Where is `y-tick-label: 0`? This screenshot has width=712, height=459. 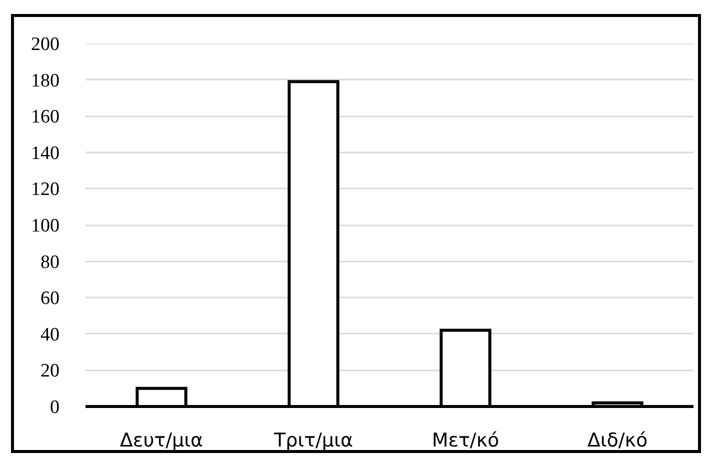 y-tick-label: 0 is located at coordinates (55, 407).